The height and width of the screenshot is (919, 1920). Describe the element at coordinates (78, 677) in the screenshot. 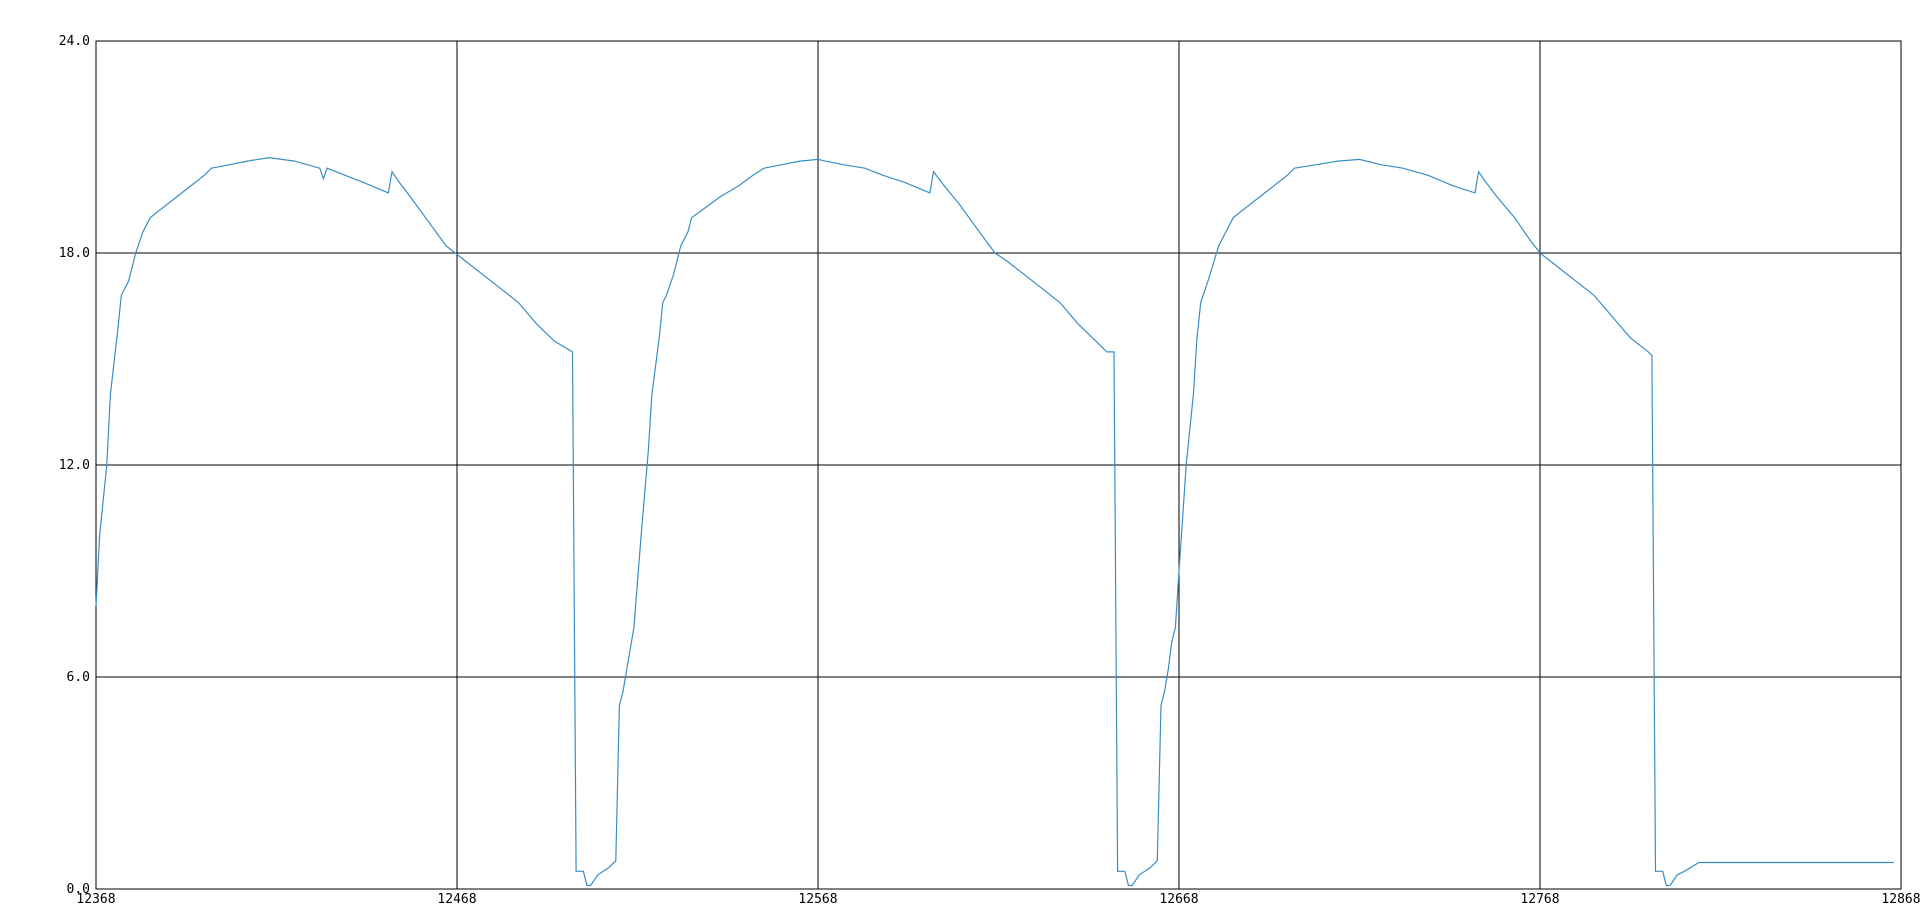

I see `y-tick-label: 6.0` at that location.